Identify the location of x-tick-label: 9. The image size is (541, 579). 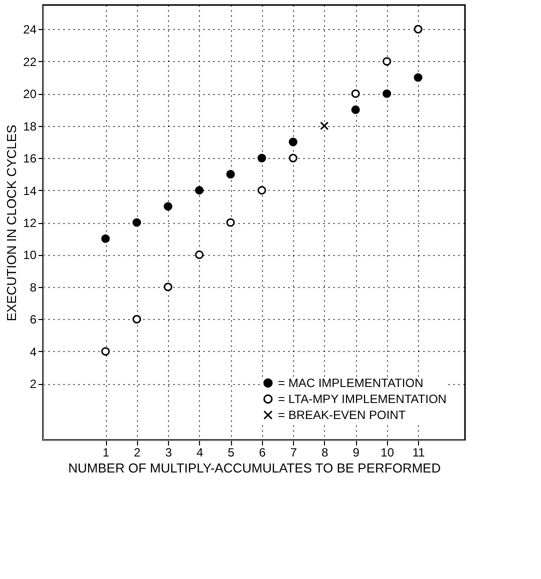
(356, 453).